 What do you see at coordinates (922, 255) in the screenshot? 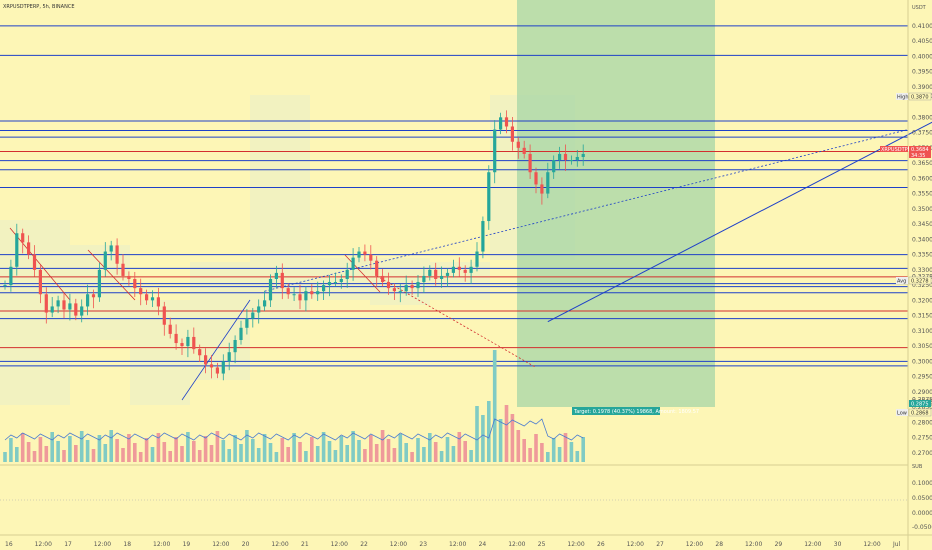
I see `price-tick-label: 0.3350` at bounding box center [922, 255].